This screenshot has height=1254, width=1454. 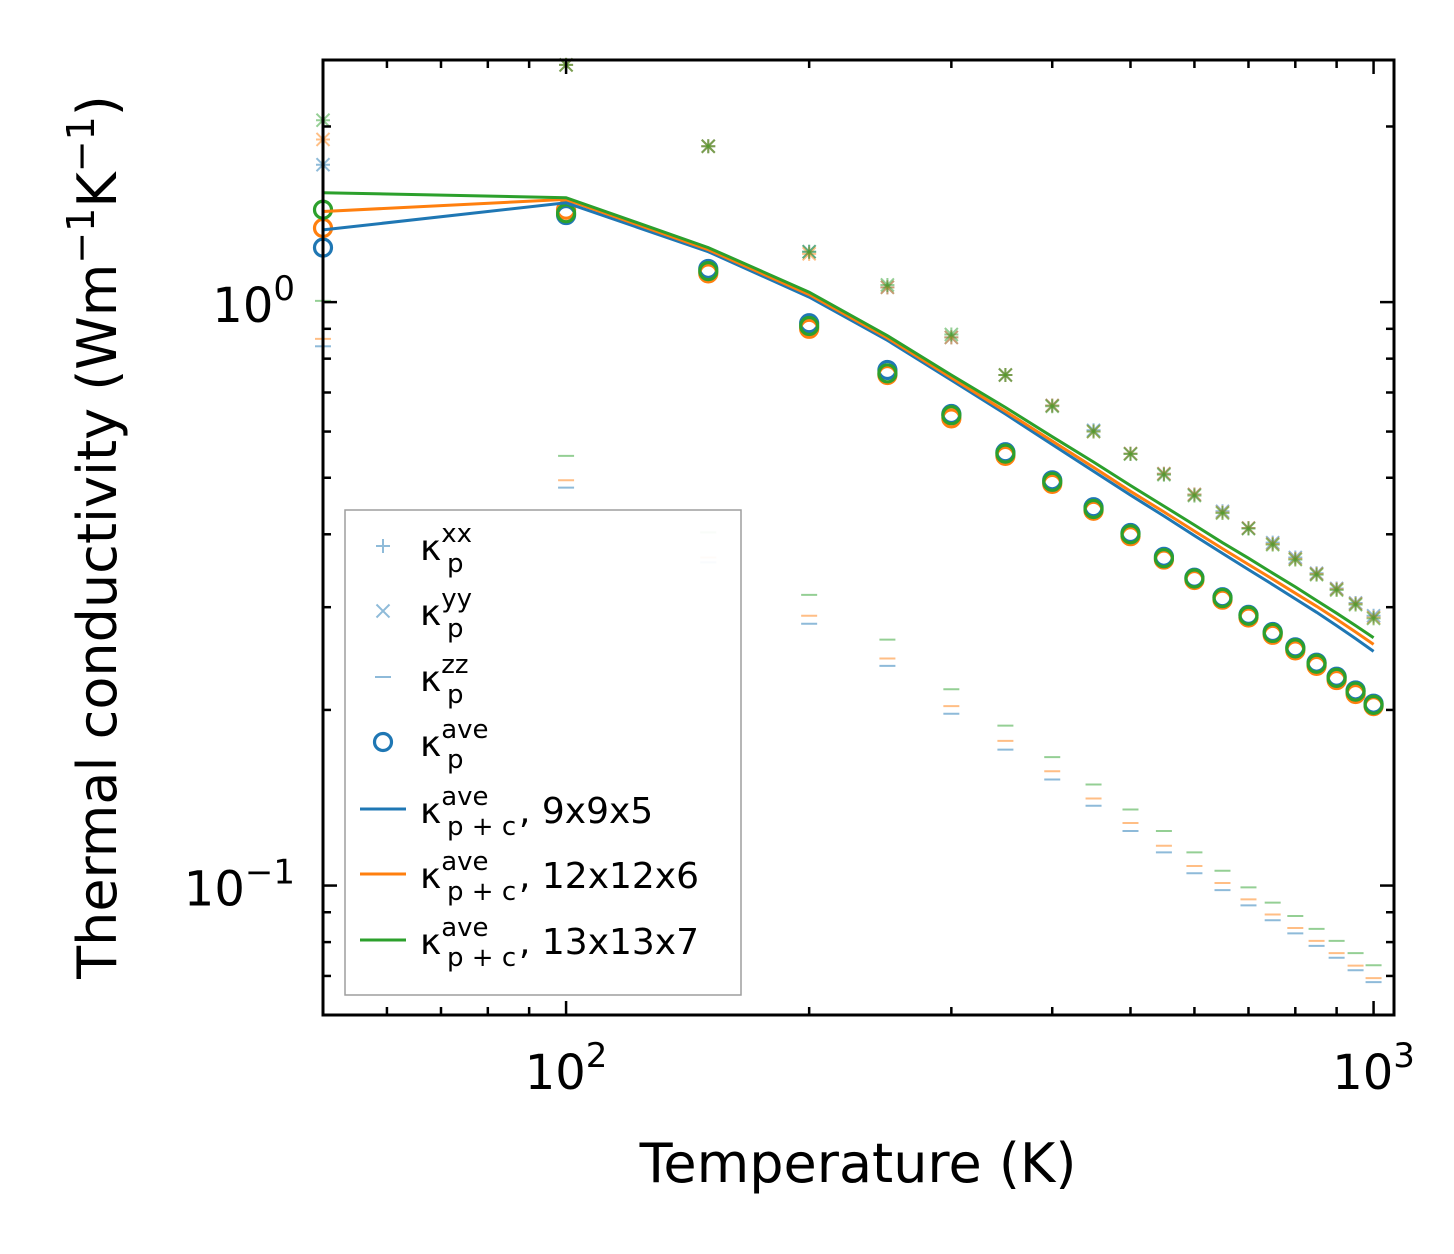 What do you see at coordinates (609, 942) in the screenshot?
I see `legend-suffix: , 13x13x7` at bounding box center [609, 942].